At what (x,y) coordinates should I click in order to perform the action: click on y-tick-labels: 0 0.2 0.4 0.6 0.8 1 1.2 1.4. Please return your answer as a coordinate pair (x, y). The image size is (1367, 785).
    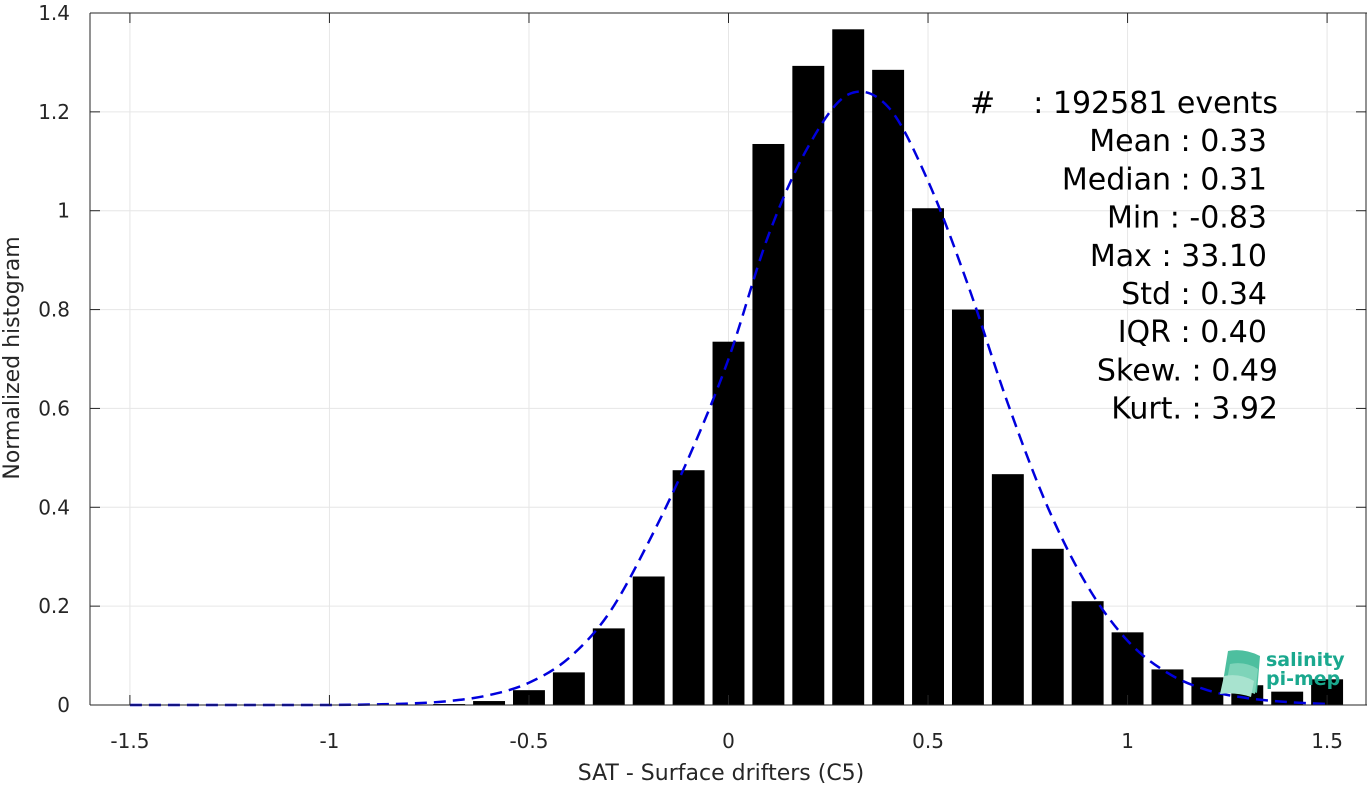
    Looking at the image, I should click on (54, 359).